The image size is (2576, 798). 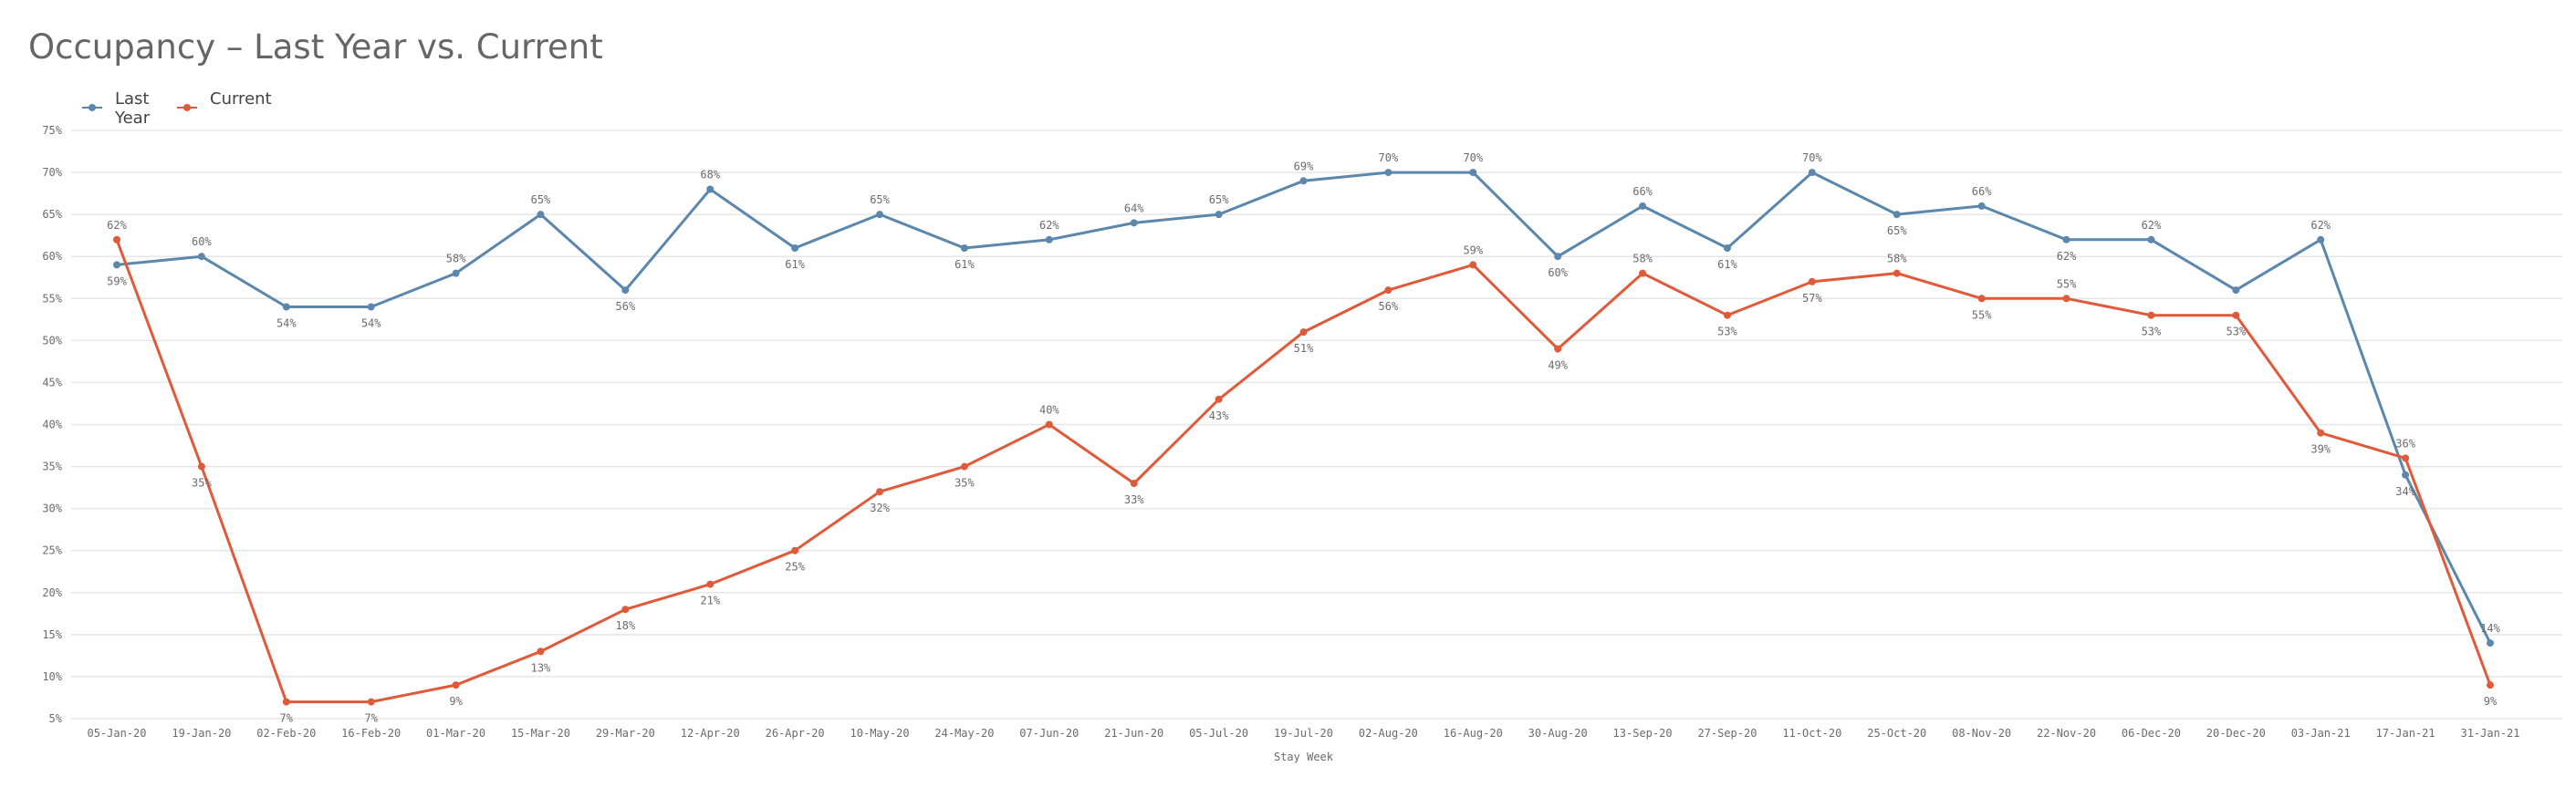 What do you see at coordinates (1218, 734) in the screenshot?
I see `x-tick-label: 05-Jul-20` at bounding box center [1218, 734].